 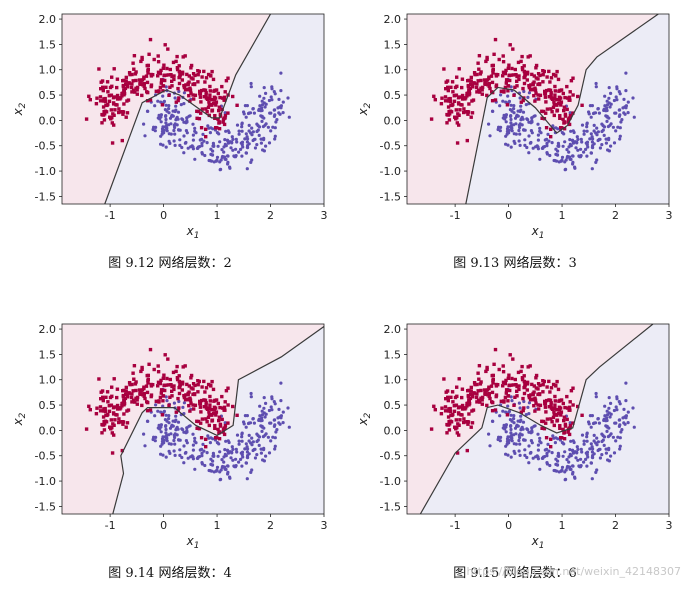 What do you see at coordinates (170, 263) in the screenshot?
I see `figure-caption: 图 9.12 网络层数：2` at bounding box center [170, 263].